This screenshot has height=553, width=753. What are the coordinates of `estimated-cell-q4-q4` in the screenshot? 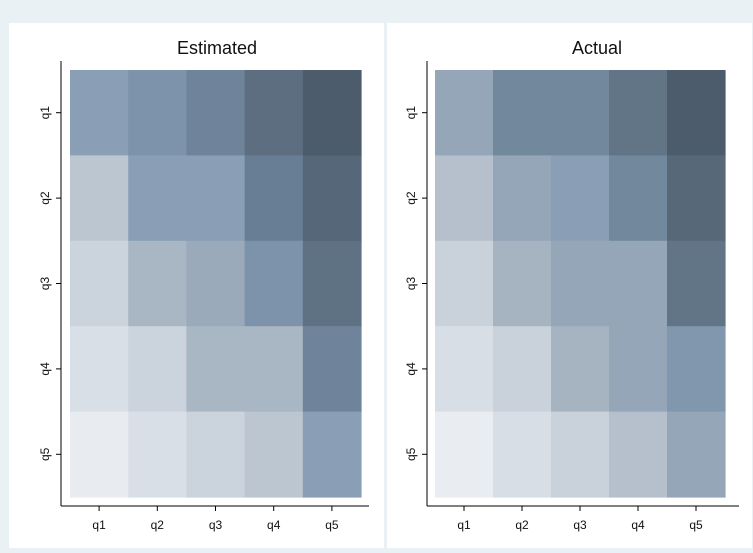 It's located at (274, 369).